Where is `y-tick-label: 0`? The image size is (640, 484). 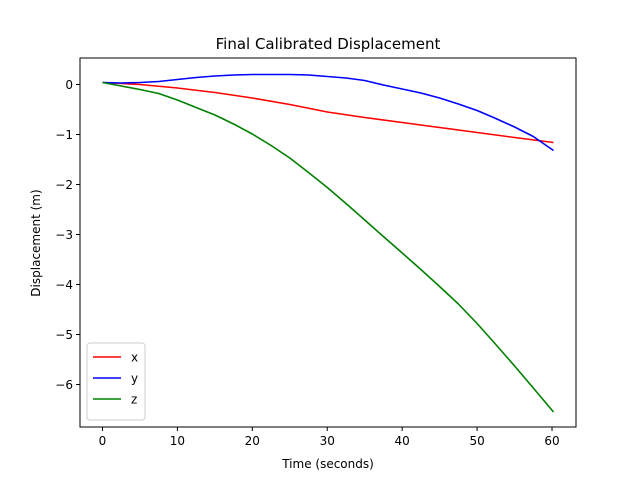
y-tick-label: 0 is located at coordinates (69, 85).